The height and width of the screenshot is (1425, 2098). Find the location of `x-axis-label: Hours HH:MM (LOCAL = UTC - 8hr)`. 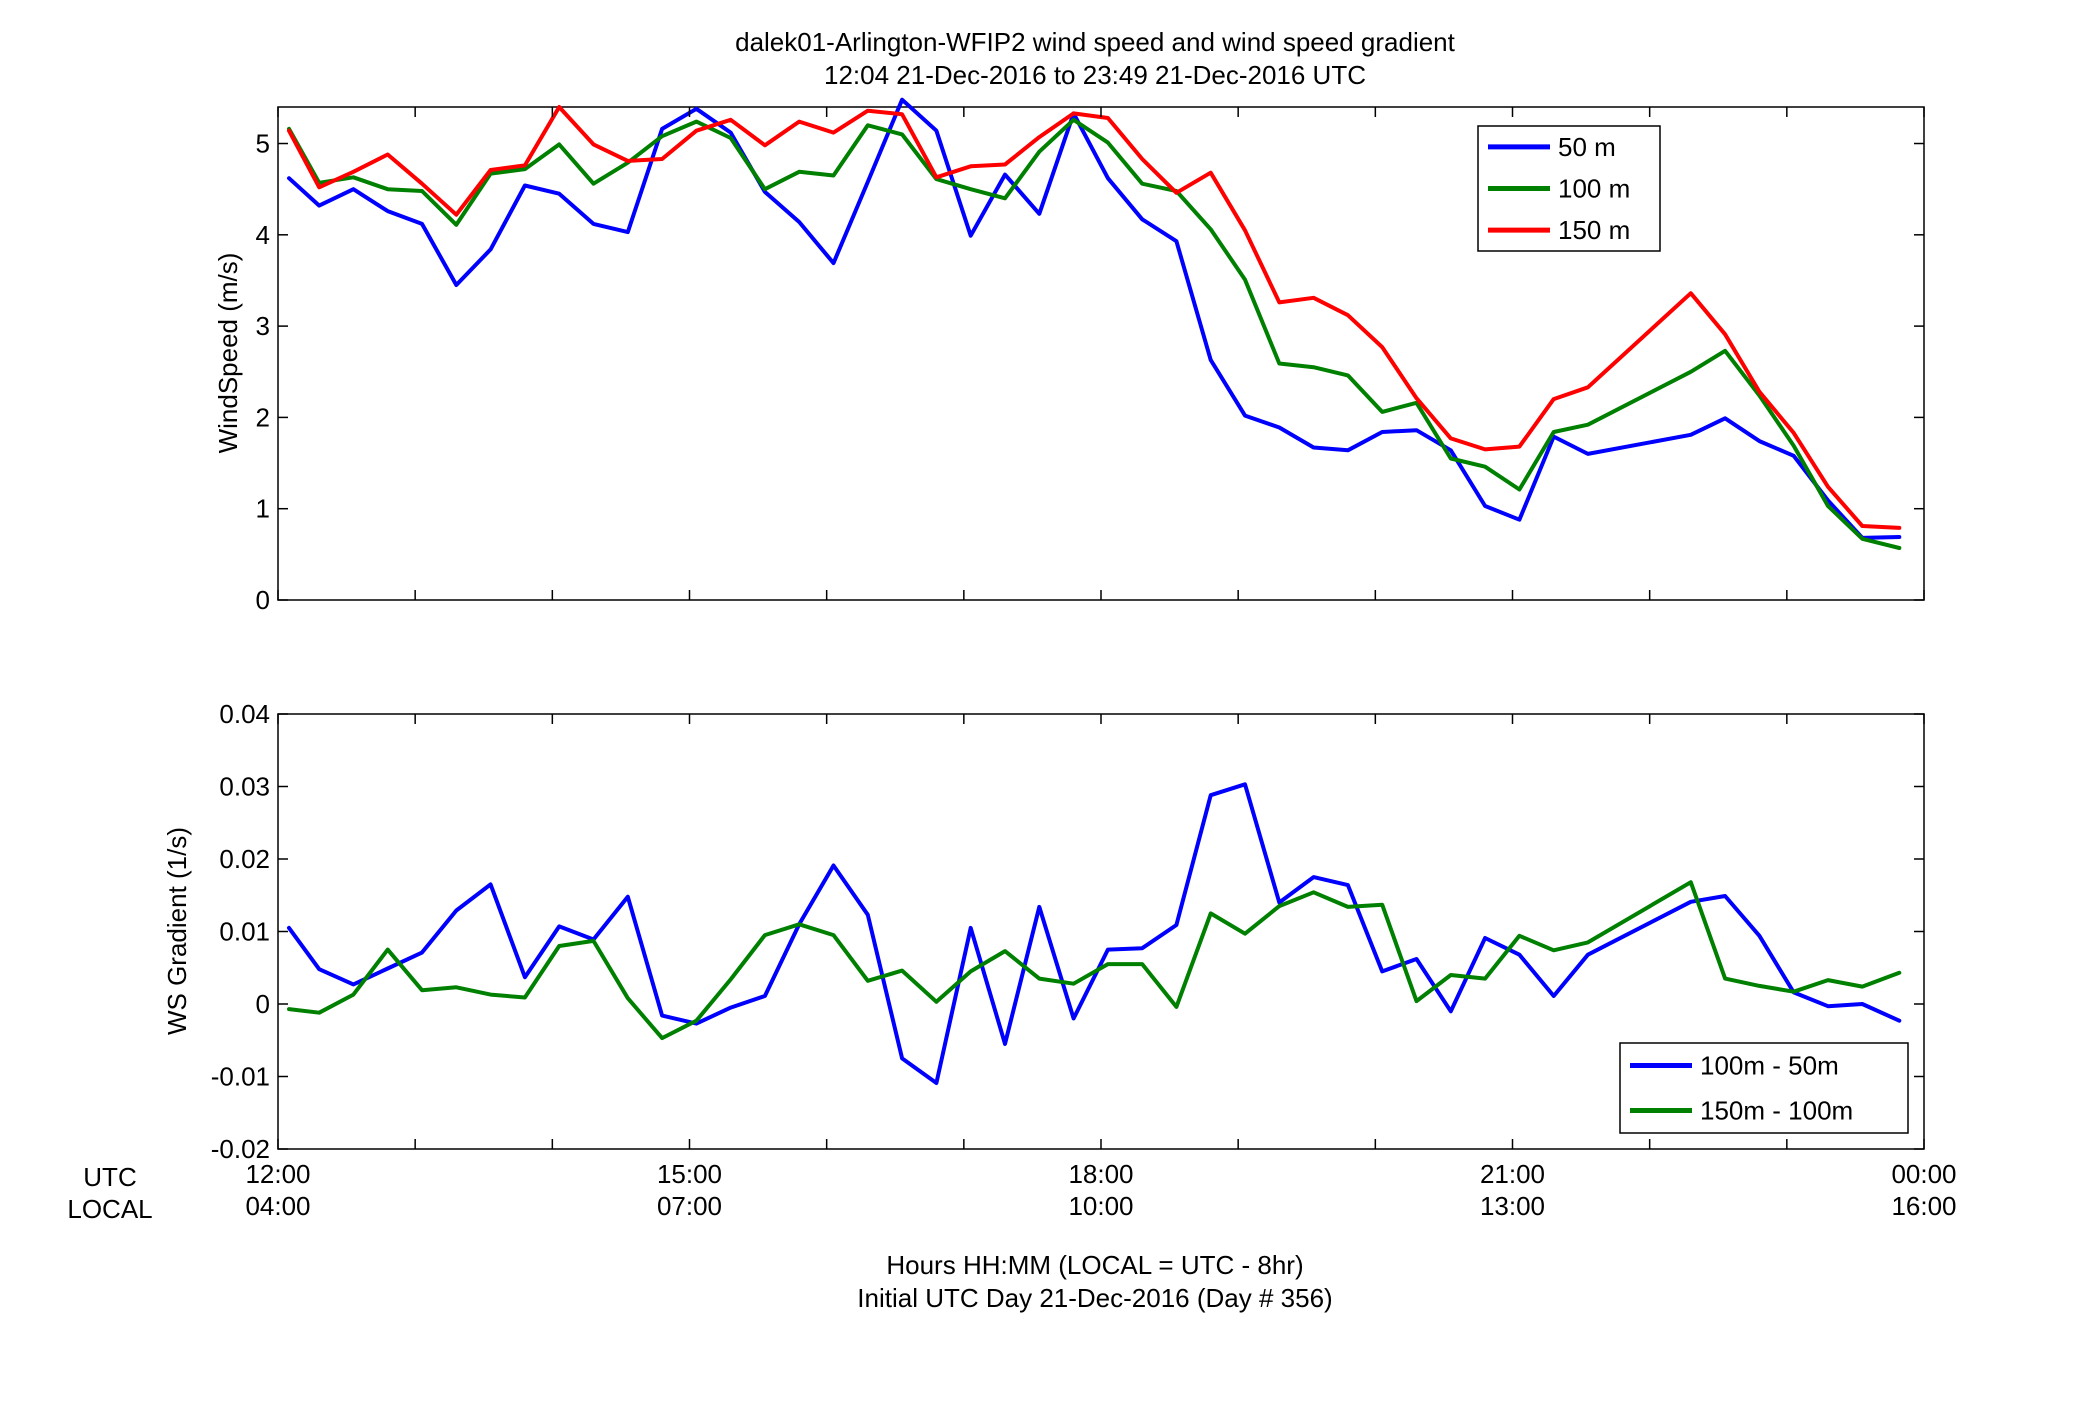

x-axis-label: Hours HH:MM (LOCAL = UTC - 8hr) is located at coordinates (1094, 1265).